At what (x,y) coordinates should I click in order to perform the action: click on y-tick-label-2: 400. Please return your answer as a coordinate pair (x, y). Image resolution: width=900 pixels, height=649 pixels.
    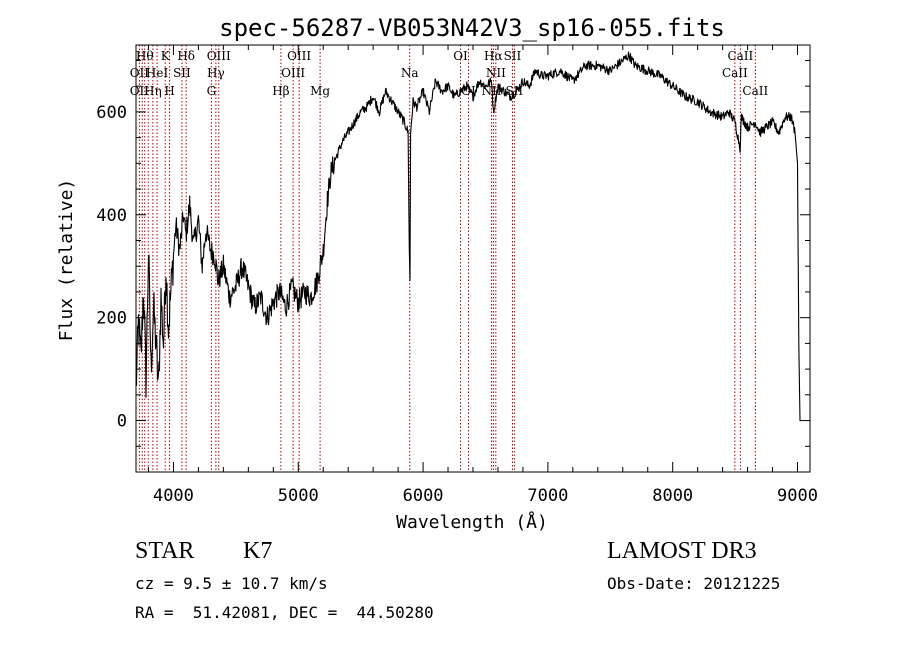
    Looking at the image, I should click on (111, 216).